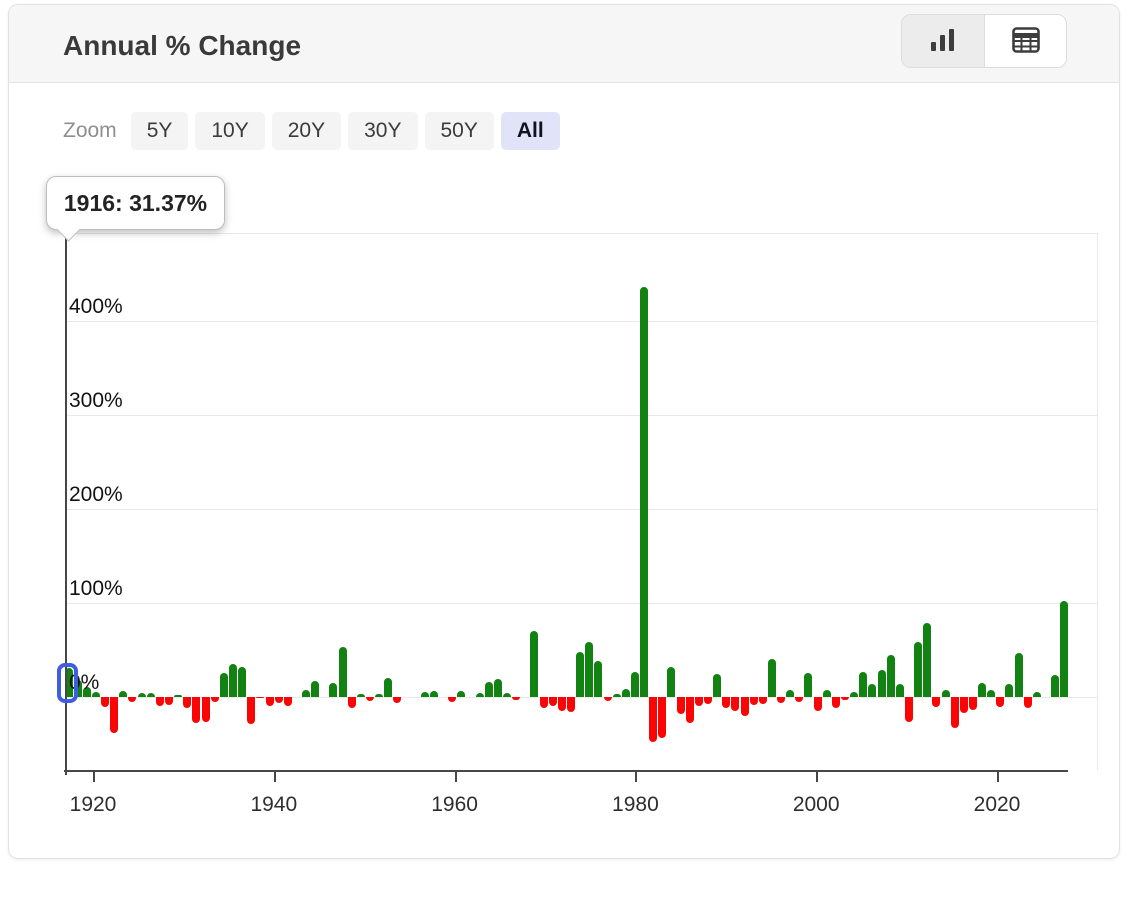 The height and width of the screenshot is (901, 1128). I want to click on bar-1993, so click(771, 678).